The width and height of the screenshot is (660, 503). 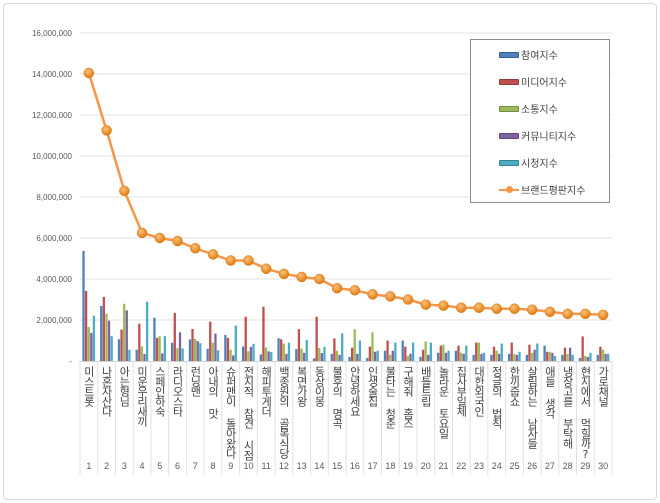 I want to click on rank-label: 24, so click(x=496, y=466).